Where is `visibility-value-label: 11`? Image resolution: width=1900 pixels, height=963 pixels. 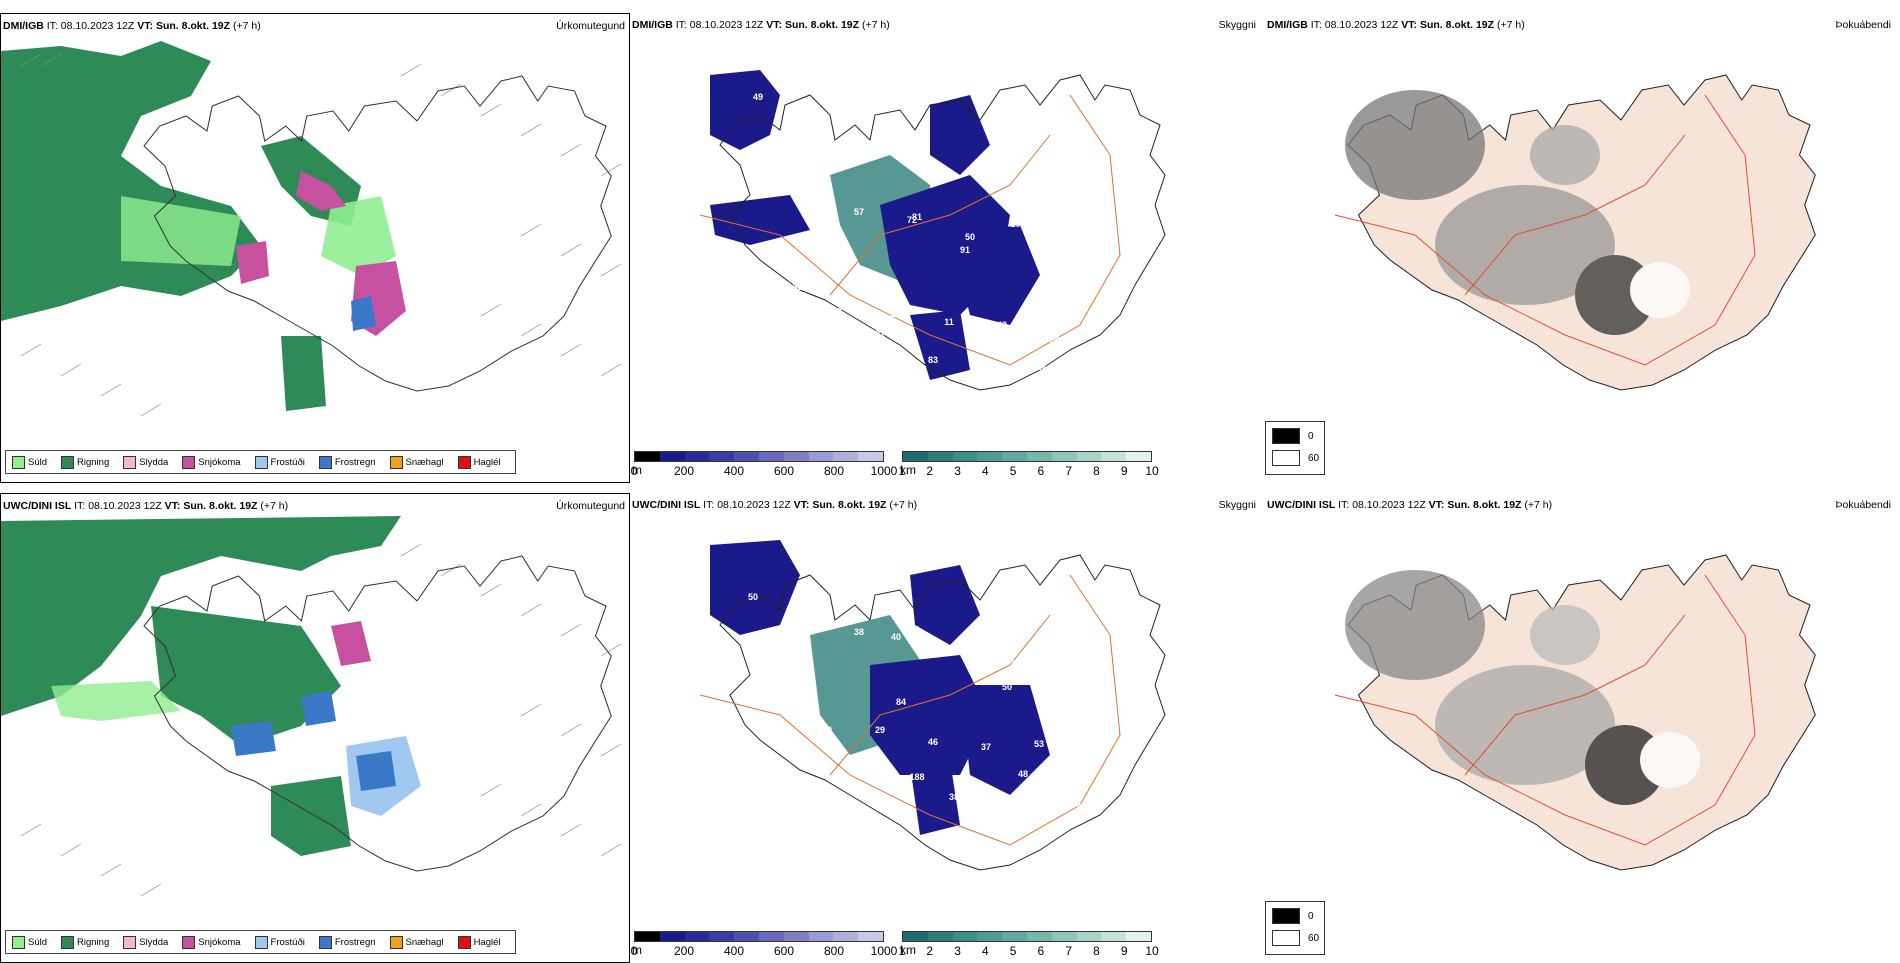
visibility-value-label: 11 is located at coordinates (949, 322).